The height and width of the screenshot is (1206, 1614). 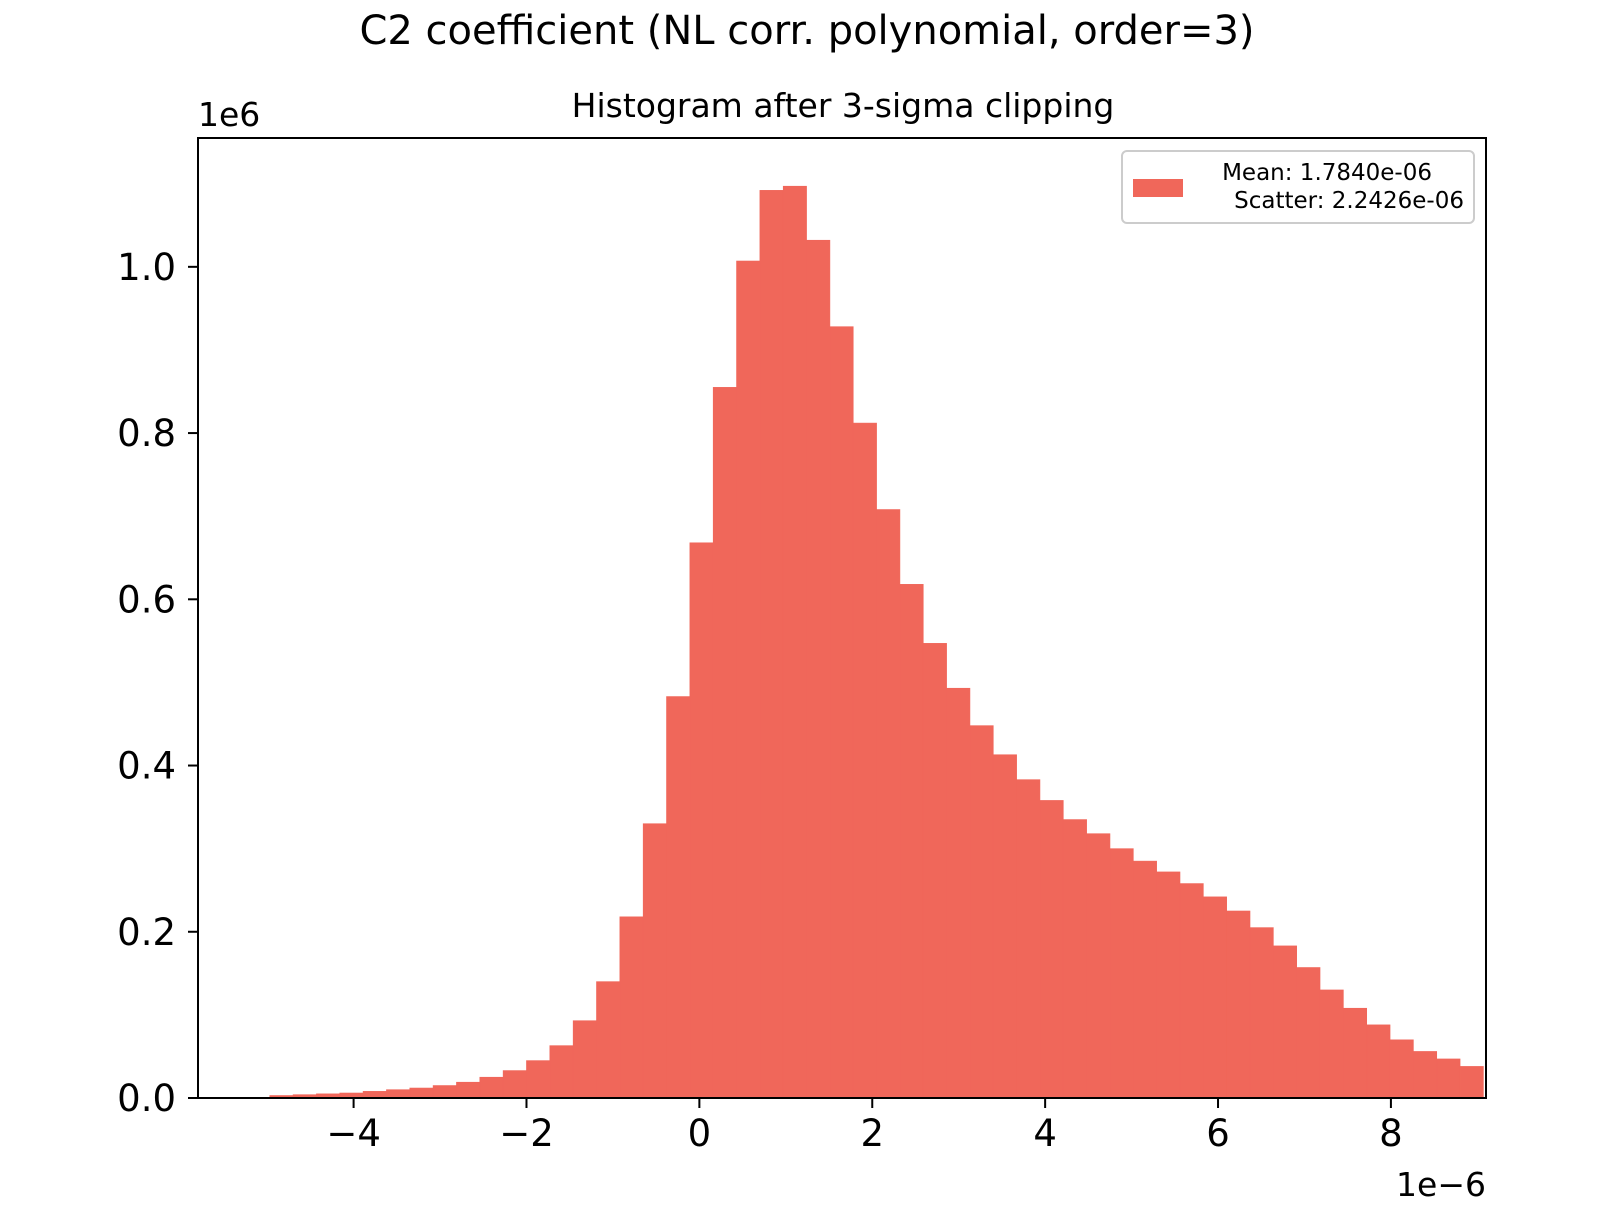 What do you see at coordinates (1327, 173) in the screenshot?
I see `legend-line-mean: Mean: 1.7840e-06` at bounding box center [1327, 173].